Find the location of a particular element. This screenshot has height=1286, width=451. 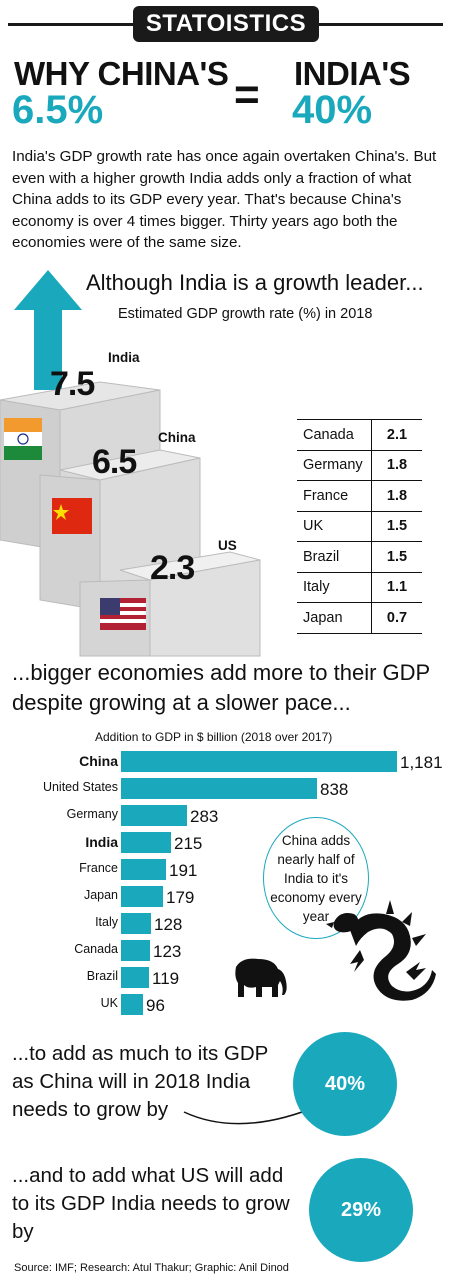

bar-china is located at coordinates (259, 761).